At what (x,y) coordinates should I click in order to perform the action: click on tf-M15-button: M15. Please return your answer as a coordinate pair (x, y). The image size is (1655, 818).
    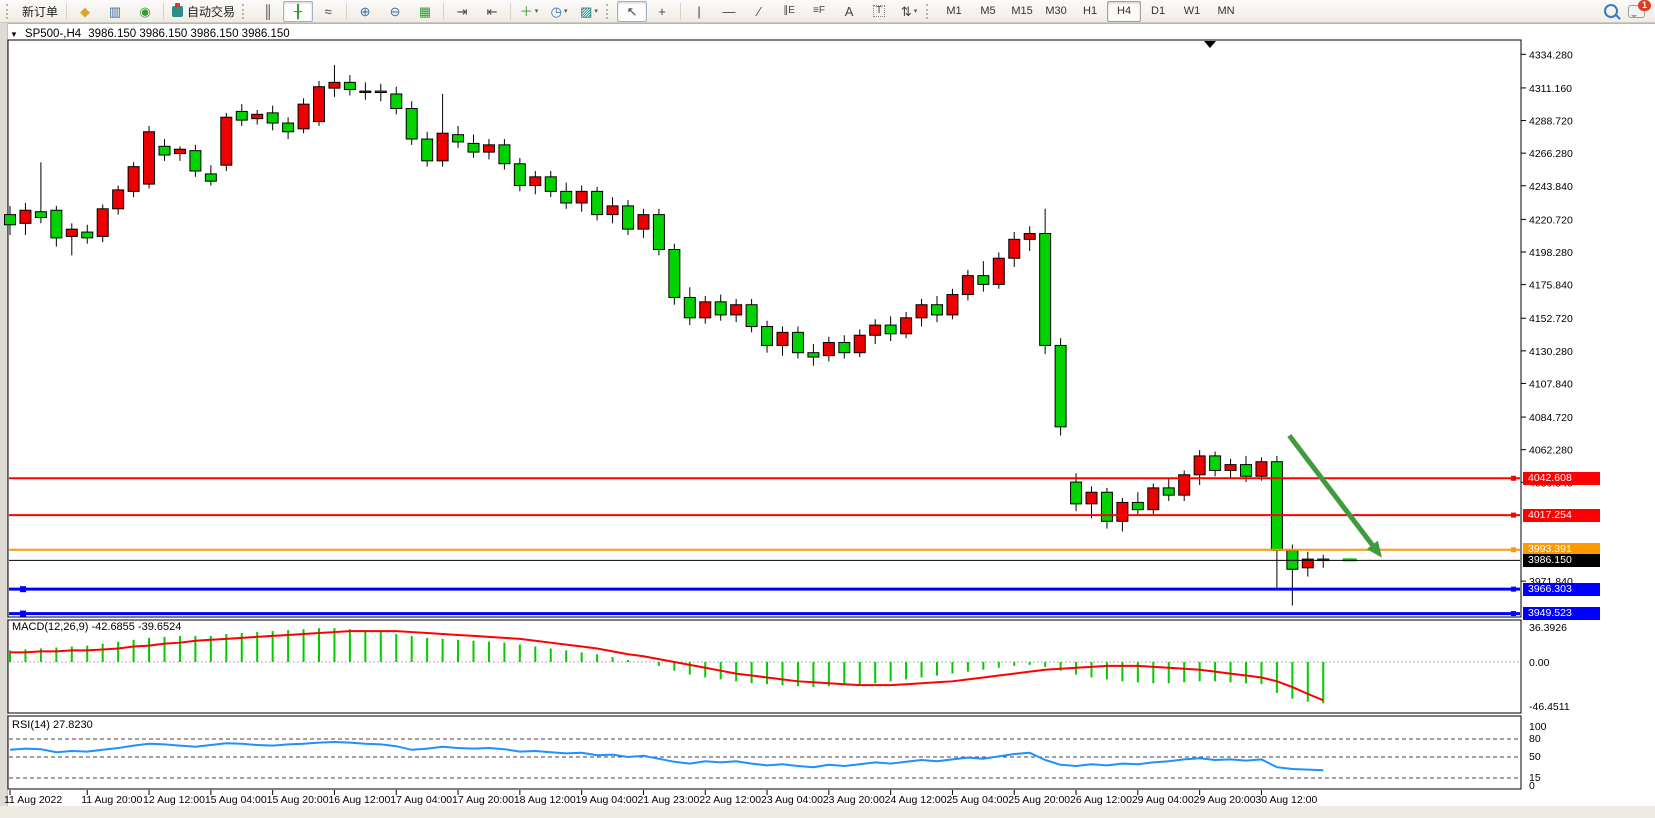
    Looking at the image, I should click on (1022, 11).